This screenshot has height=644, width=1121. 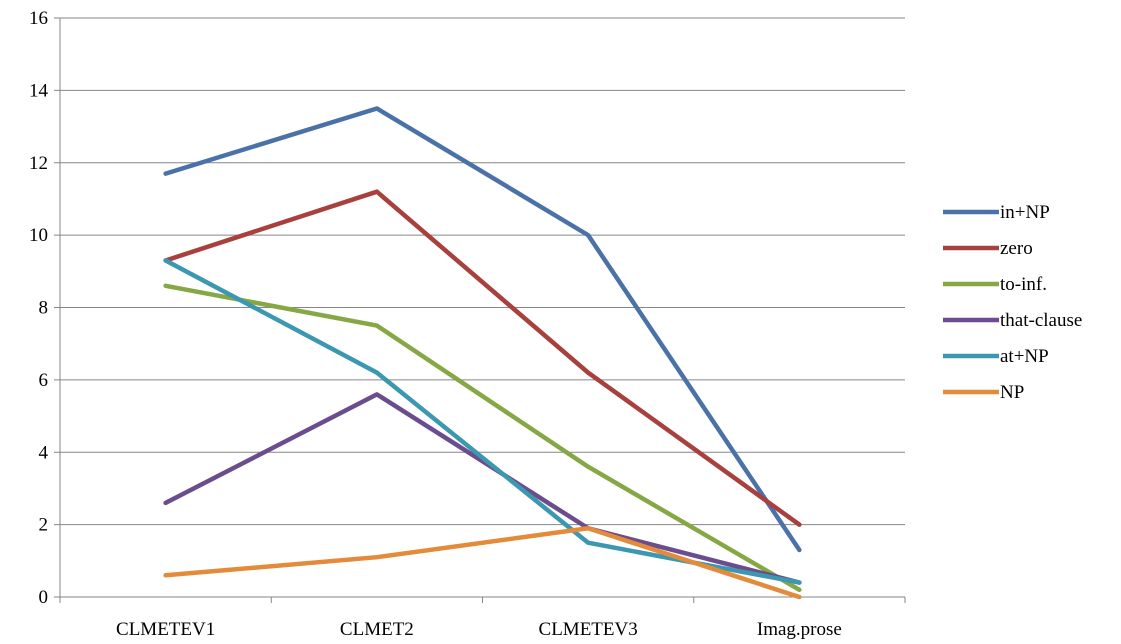 What do you see at coordinates (38, 235) in the screenshot?
I see `y-tick-label: 10` at bounding box center [38, 235].